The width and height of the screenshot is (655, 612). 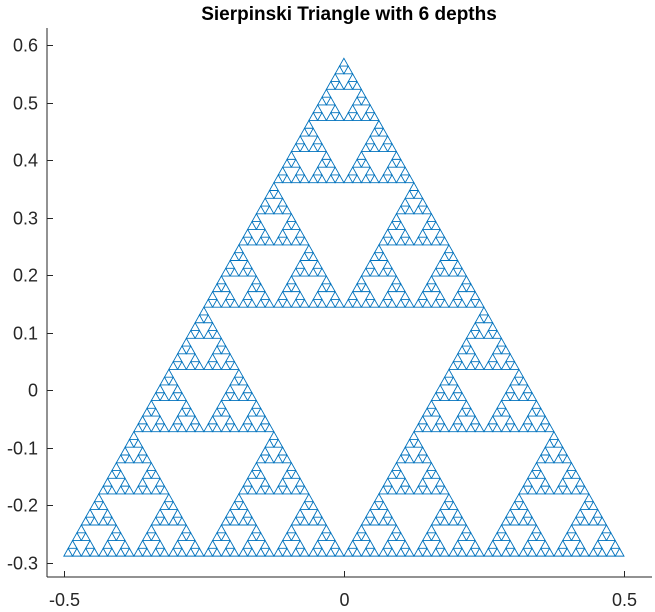 What do you see at coordinates (343, 590) in the screenshot?
I see `x-axis: -0.5 0 0.5` at bounding box center [343, 590].